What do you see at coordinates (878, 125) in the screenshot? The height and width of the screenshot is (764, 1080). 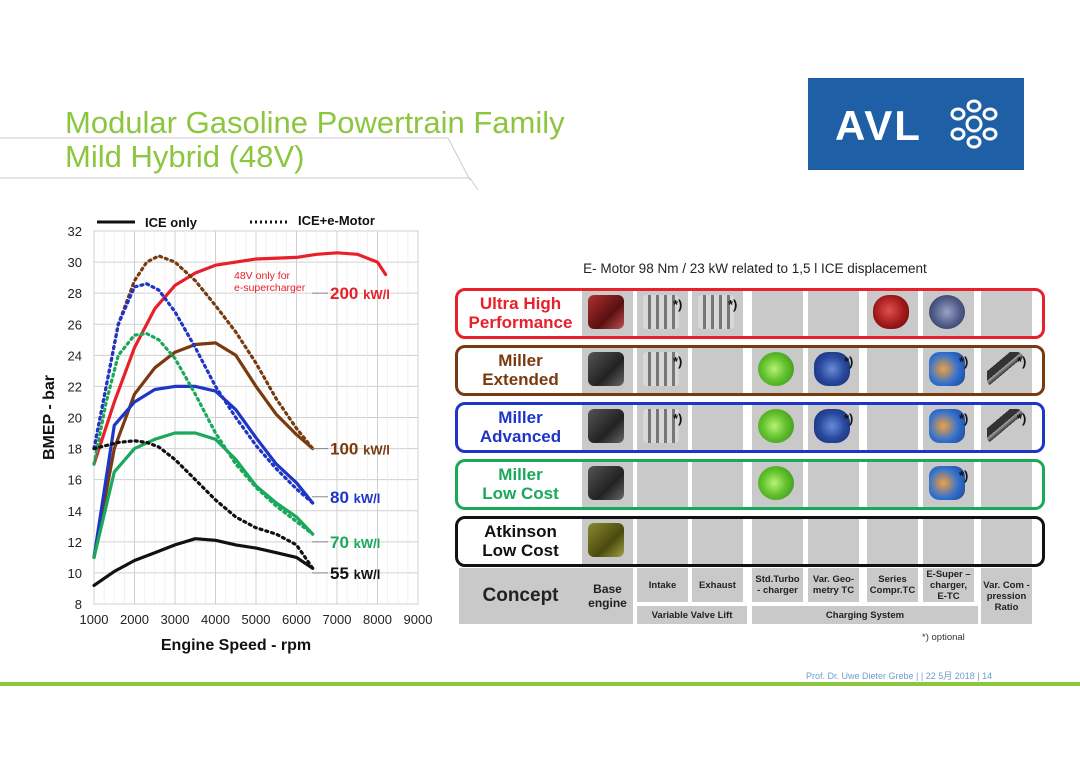 I see `logo-text: AVL` at bounding box center [878, 125].